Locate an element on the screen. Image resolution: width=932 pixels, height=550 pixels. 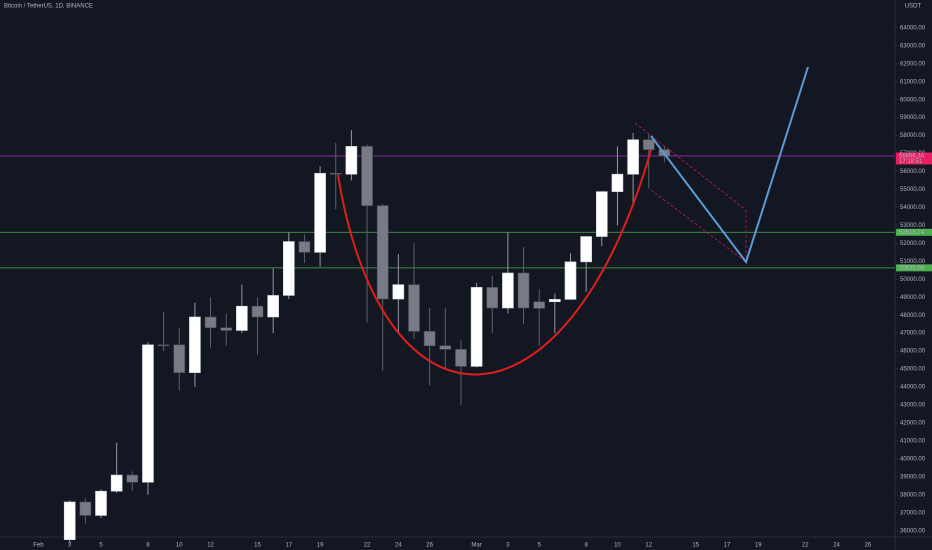
channel-line is located at coordinates (690, 166).